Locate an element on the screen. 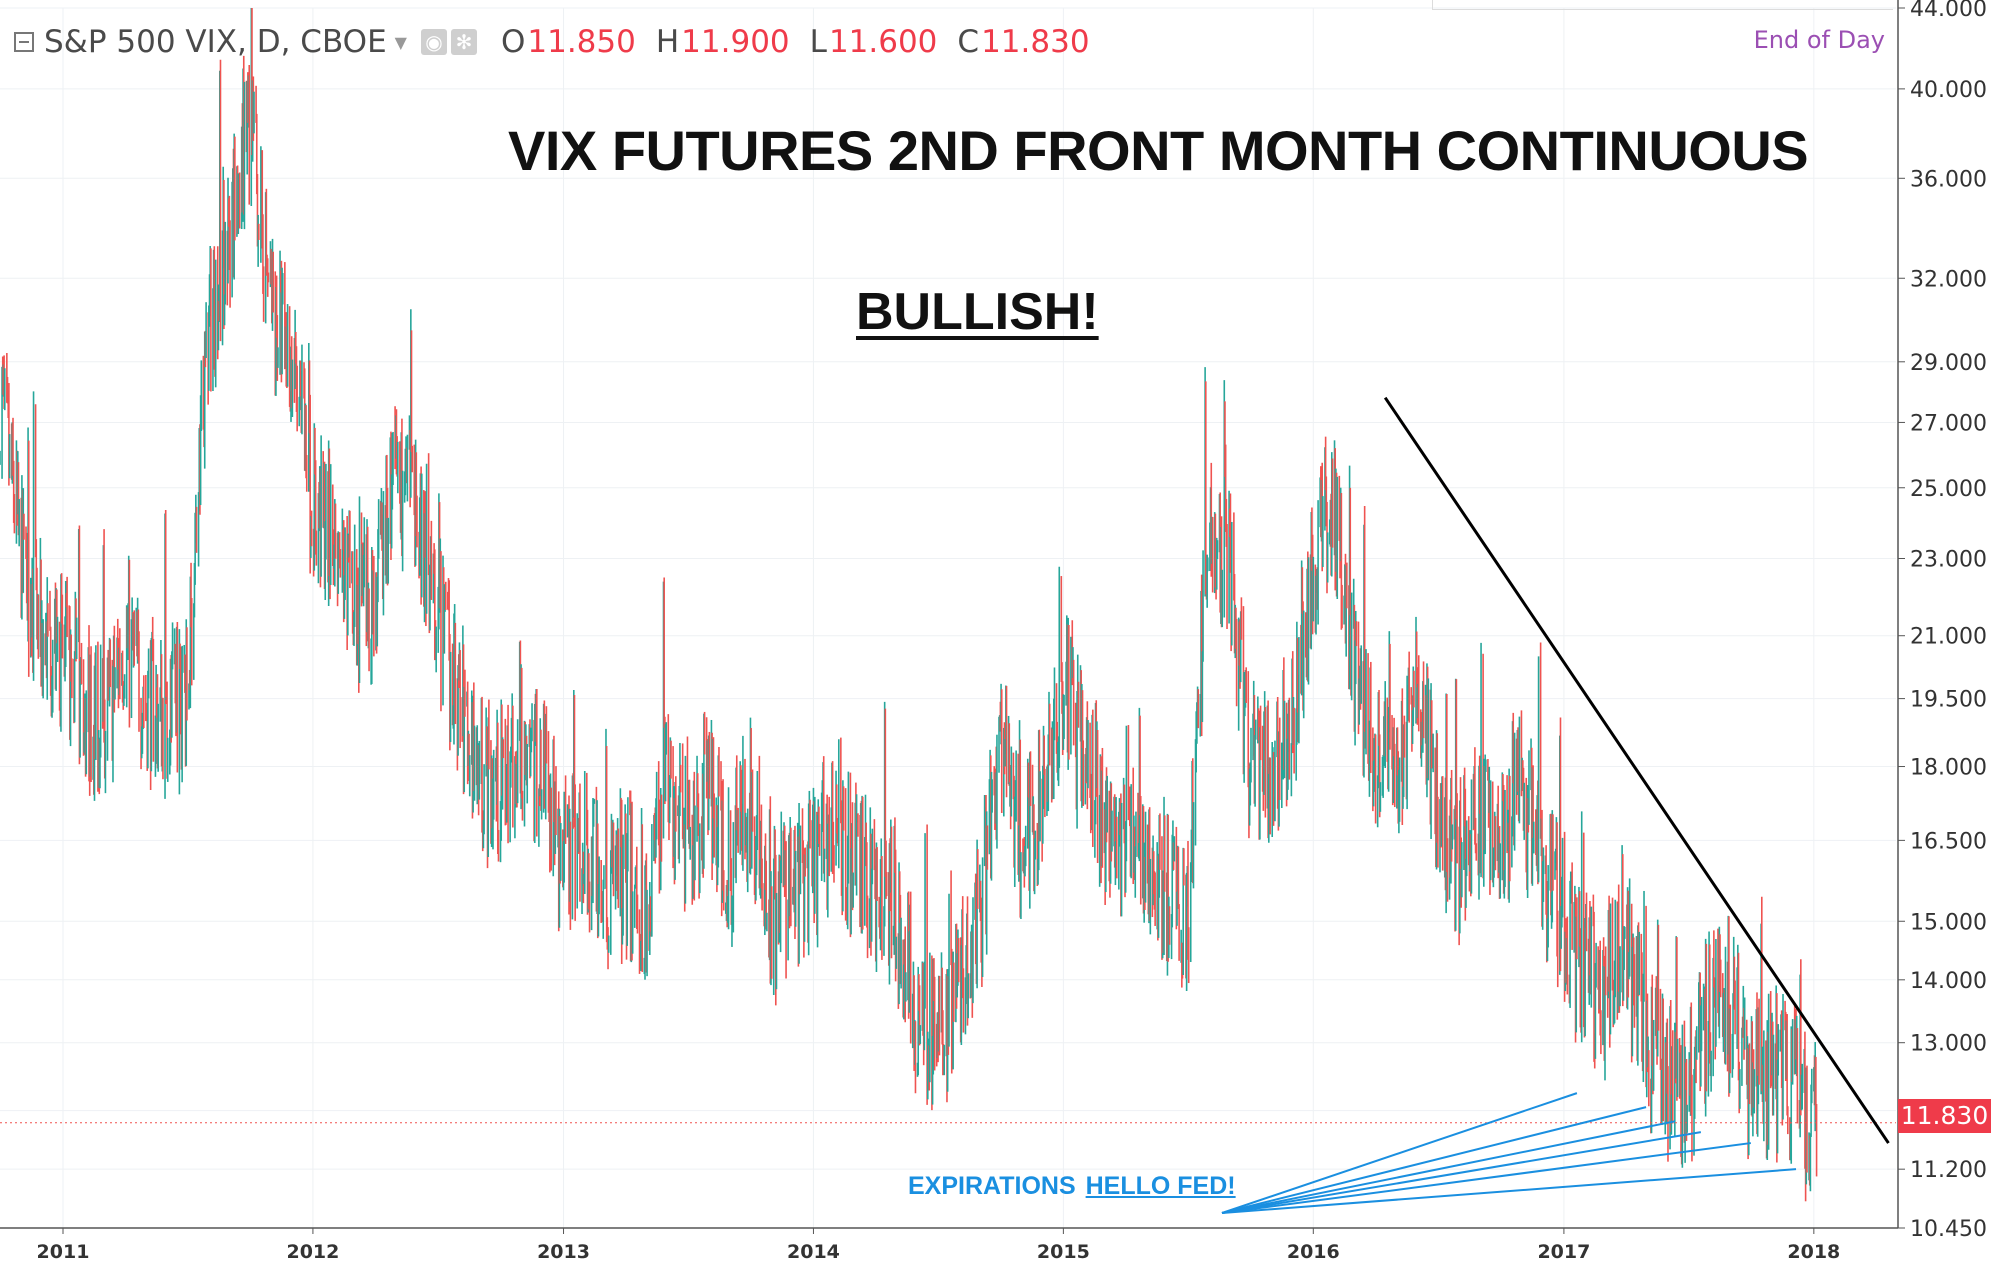  eye-icon: ◉ is located at coordinates (433, 42).